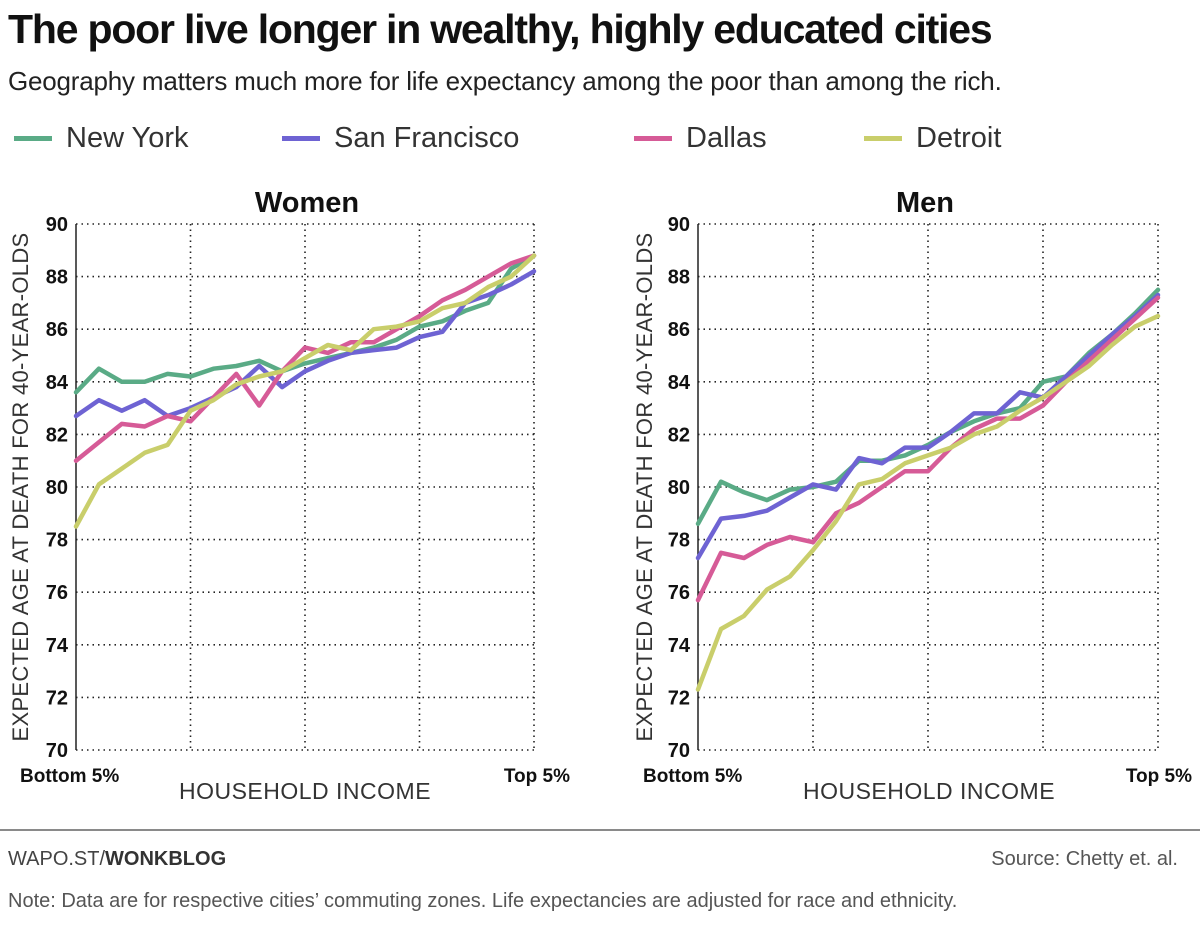  What do you see at coordinates (925, 203) in the screenshot?
I see `men-panel-title: Men` at bounding box center [925, 203].